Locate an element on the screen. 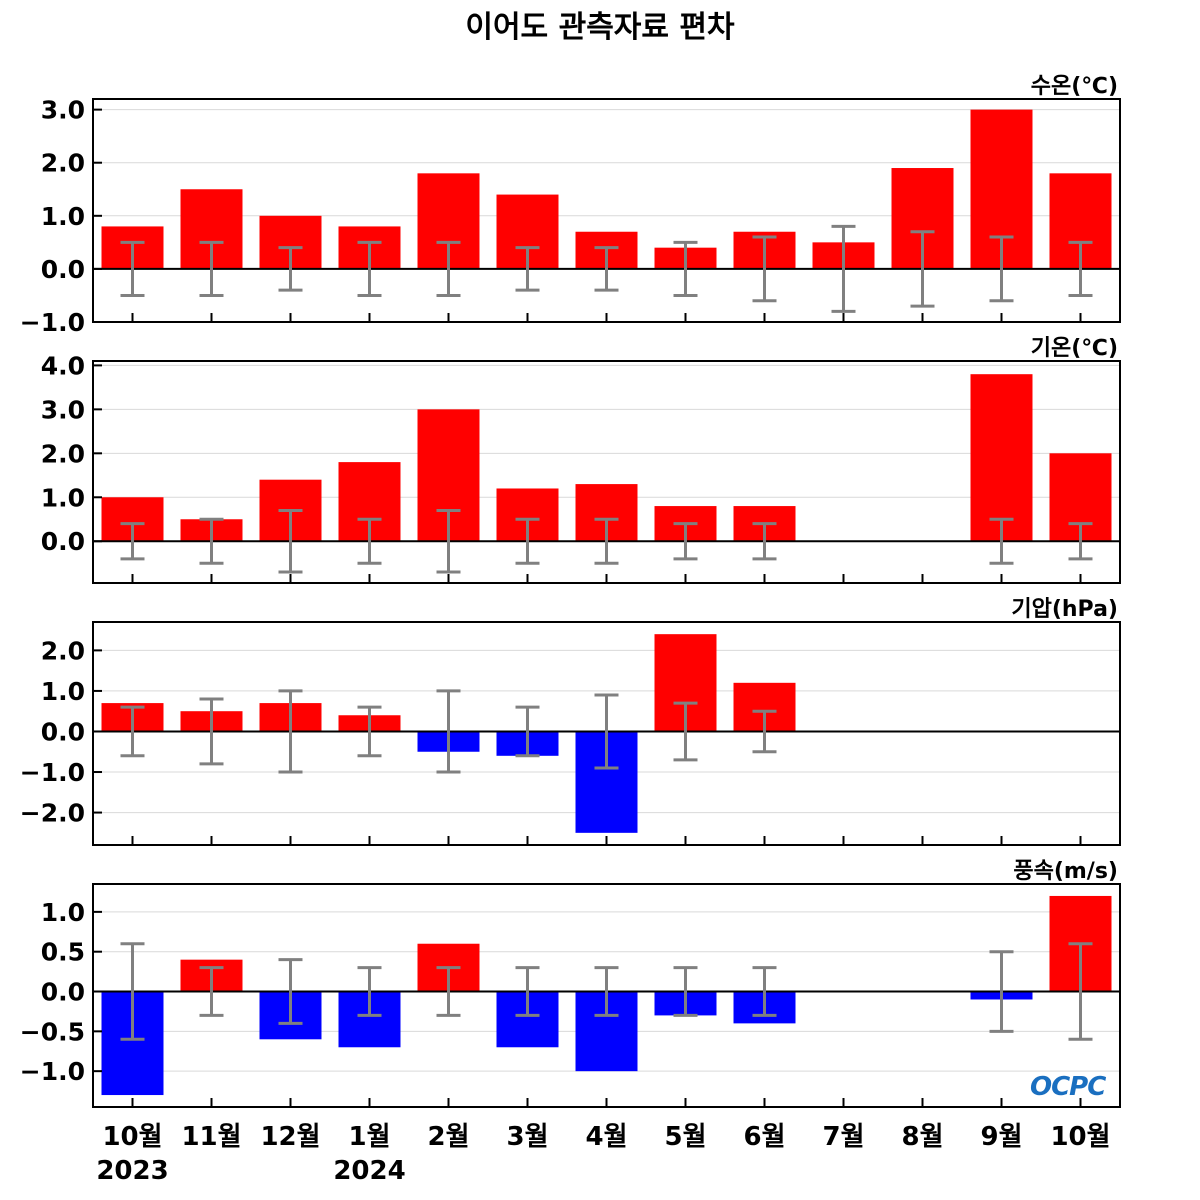  x-tick-label: 5월 is located at coordinates (685, 1137).